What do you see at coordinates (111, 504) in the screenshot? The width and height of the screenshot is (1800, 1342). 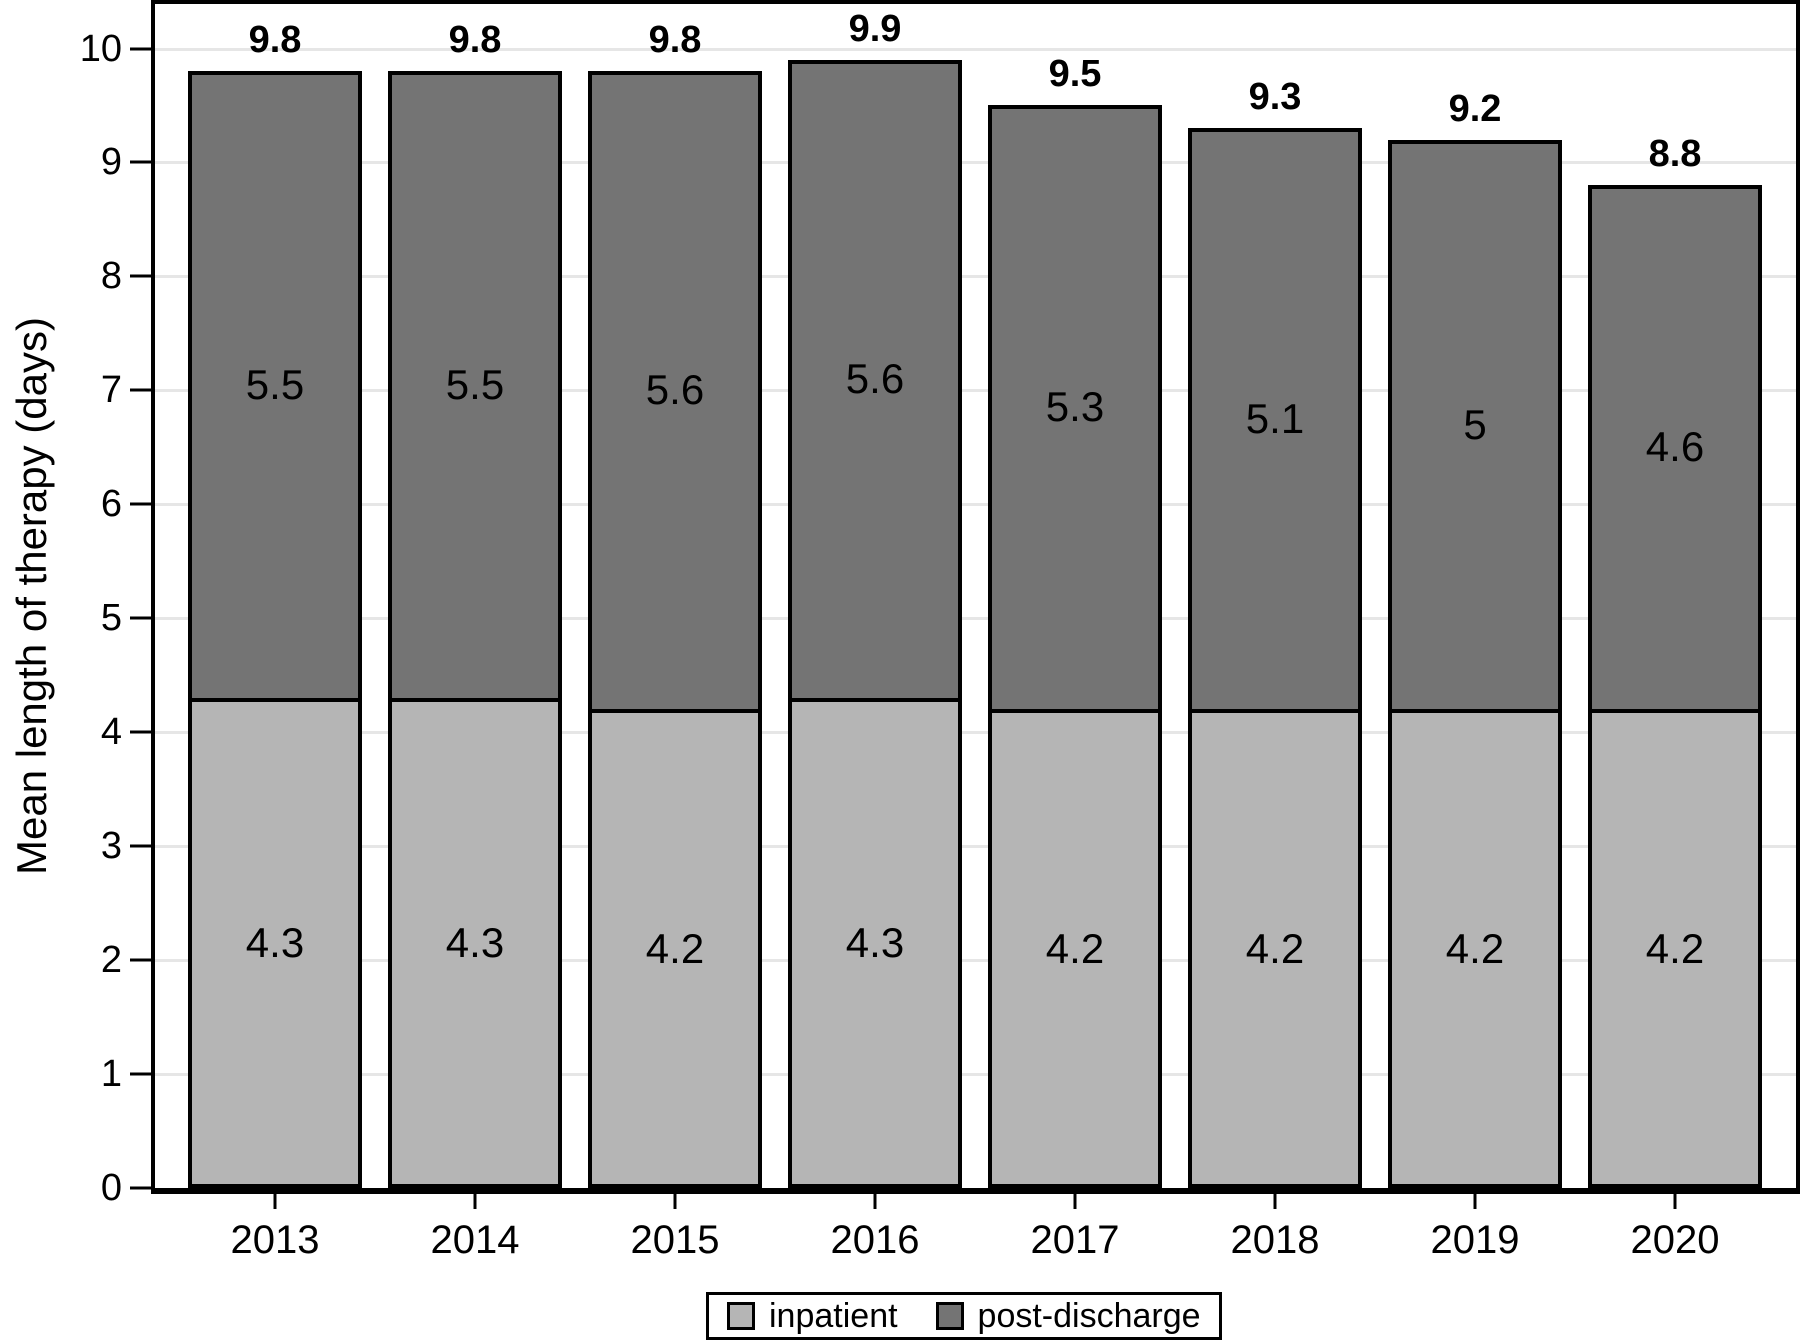 I see `y-tick-label-6: 6` at bounding box center [111, 504].